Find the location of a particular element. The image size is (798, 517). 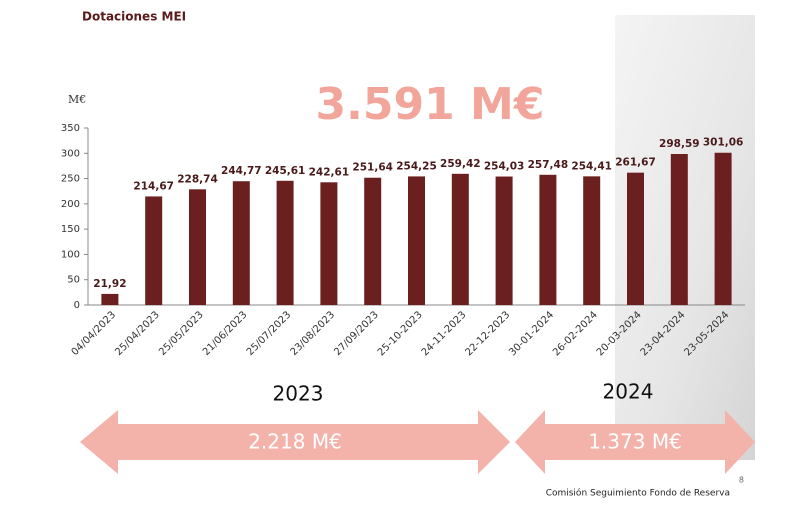

value-label: 301,06 is located at coordinates (723, 143).